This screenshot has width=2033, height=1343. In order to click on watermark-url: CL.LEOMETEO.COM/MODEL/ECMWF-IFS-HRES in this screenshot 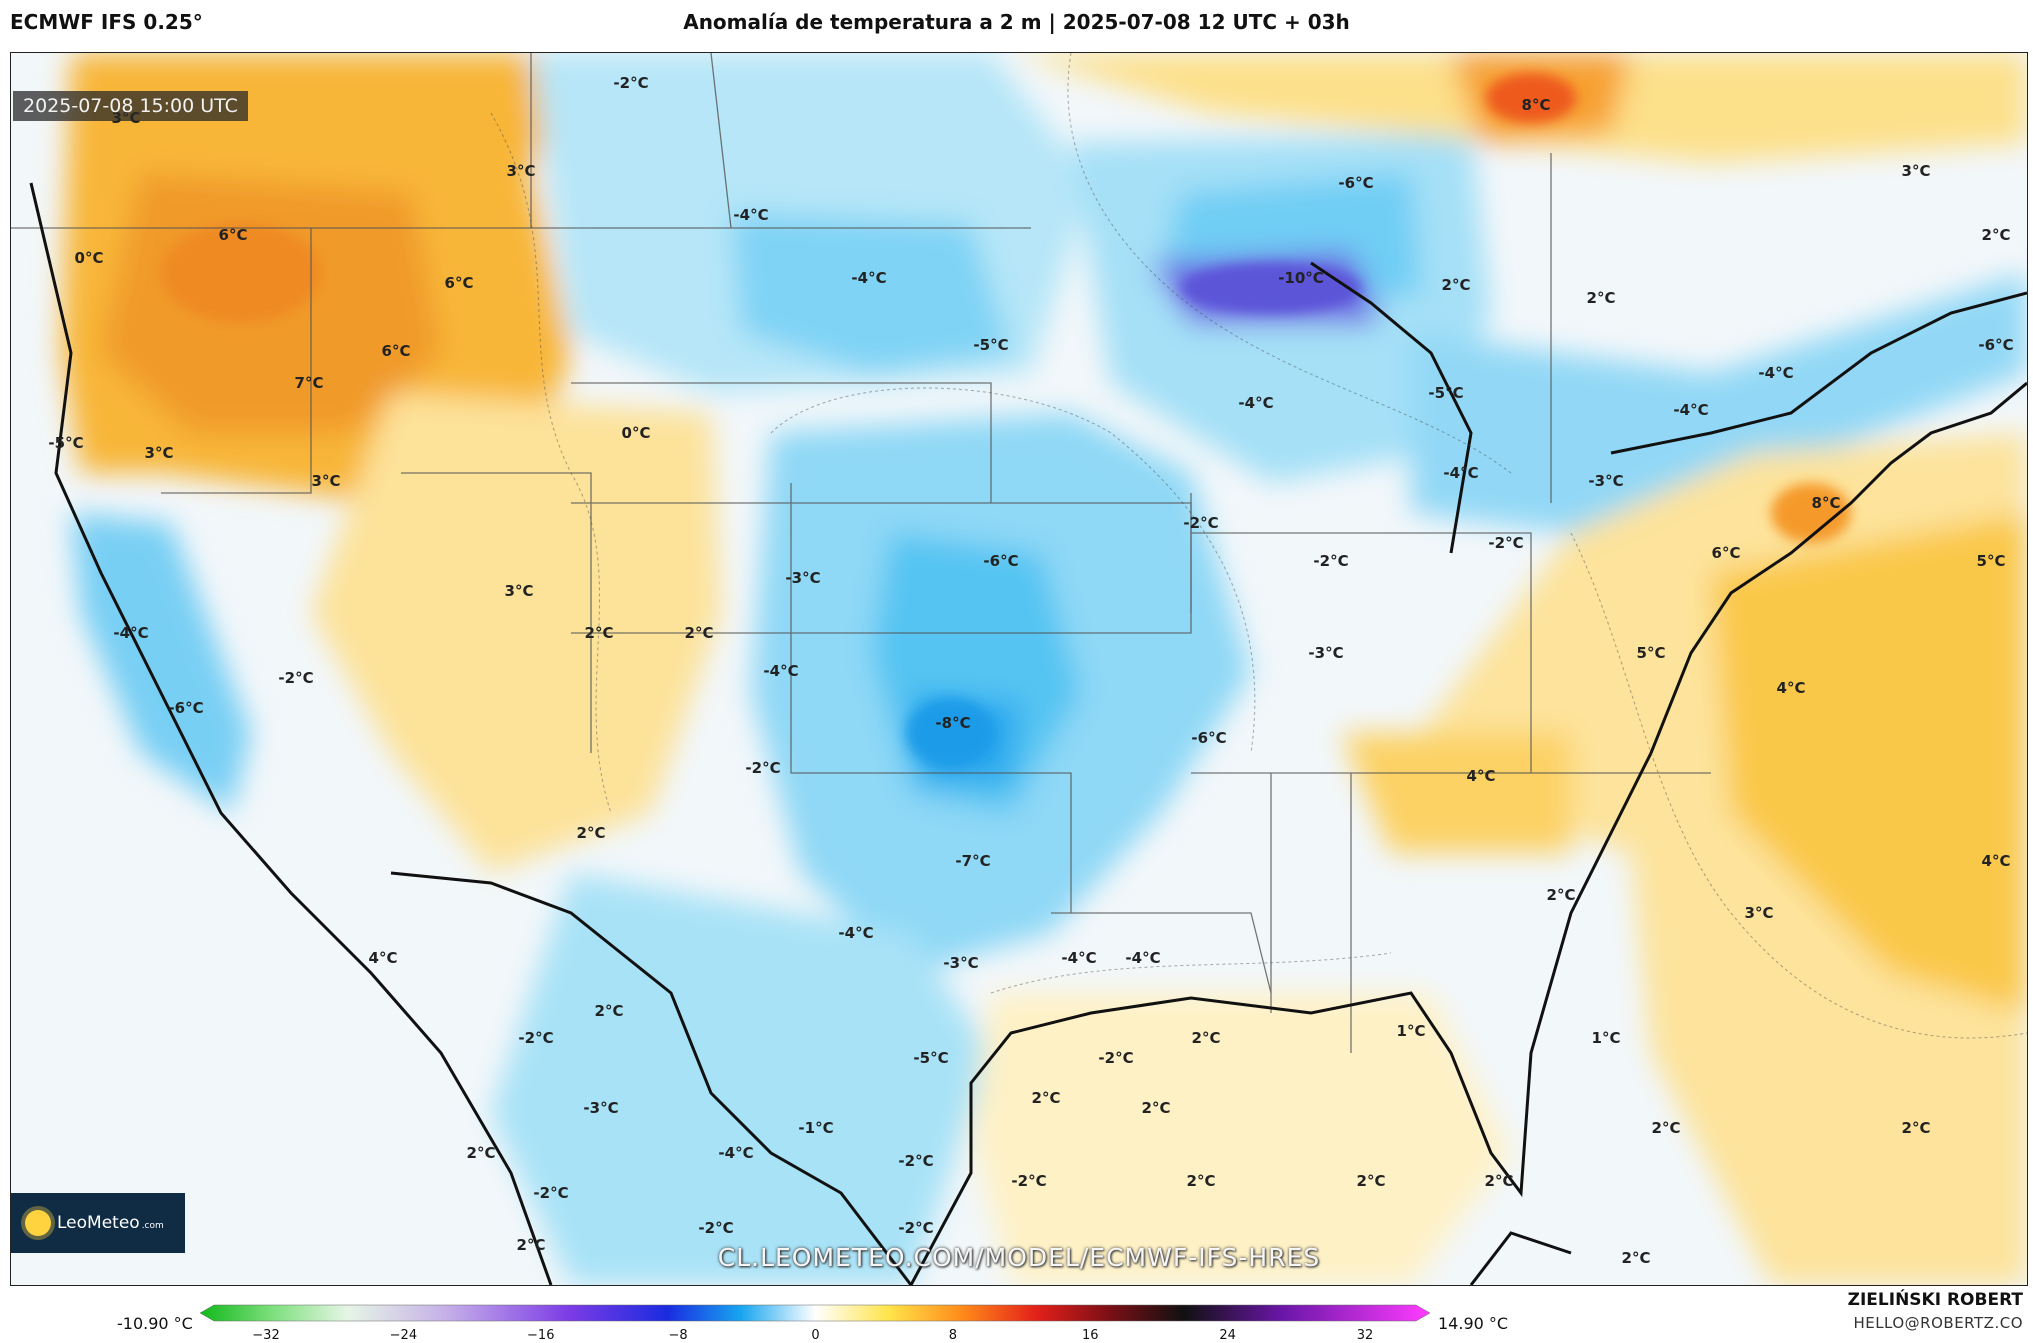, I will do `click(1019, 1257)`.